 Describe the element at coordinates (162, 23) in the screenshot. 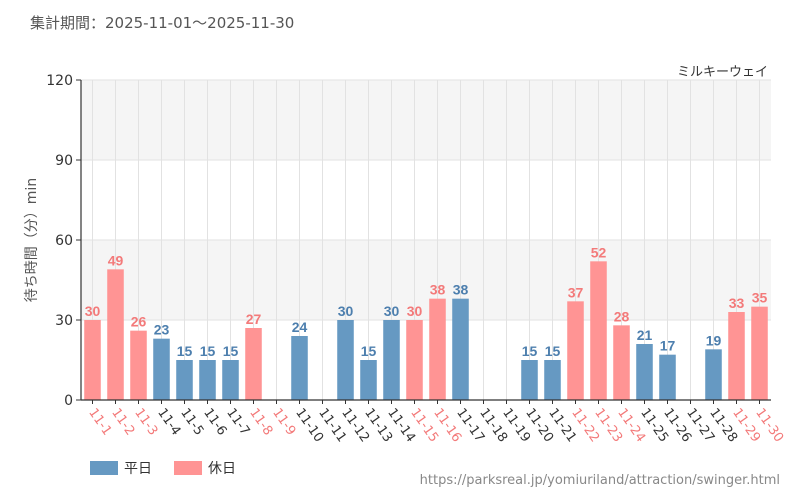

I see `period-label: 集計期間：2025-11-01〜2025-11-30` at that location.